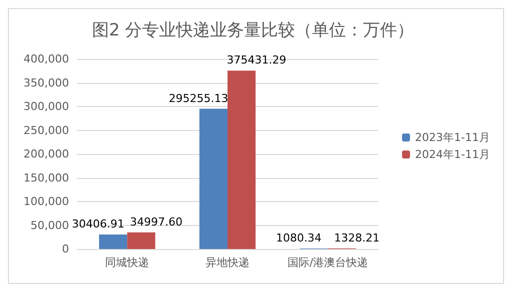  What do you see at coordinates (256, 60) in the screenshot?
I see `data-label: 375431.29` at bounding box center [256, 60].